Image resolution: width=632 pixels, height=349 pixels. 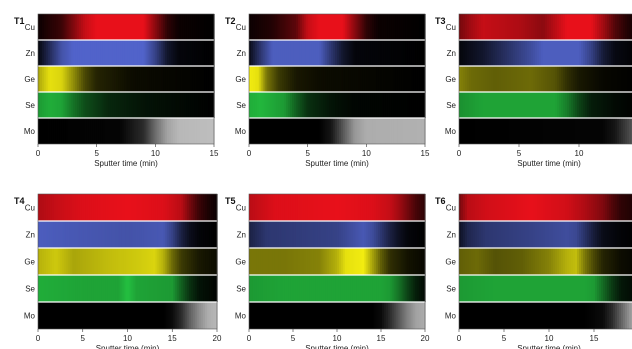 What do you see at coordinates (38, 153) in the screenshot?
I see `x-tick-label: 0` at bounding box center [38, 153].